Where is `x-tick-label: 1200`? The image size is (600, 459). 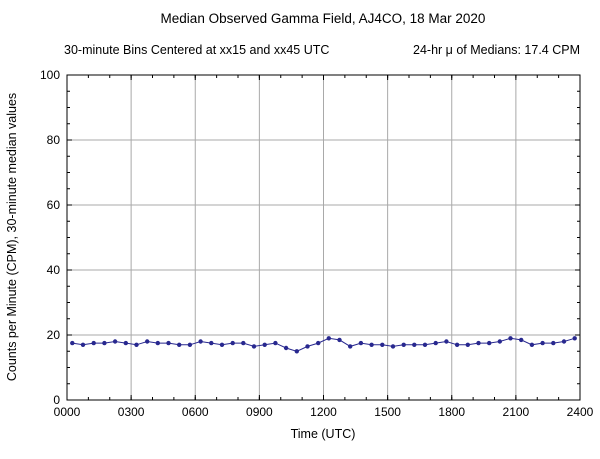 x-tick-label: 1200 is located at coordinates (323, 412).